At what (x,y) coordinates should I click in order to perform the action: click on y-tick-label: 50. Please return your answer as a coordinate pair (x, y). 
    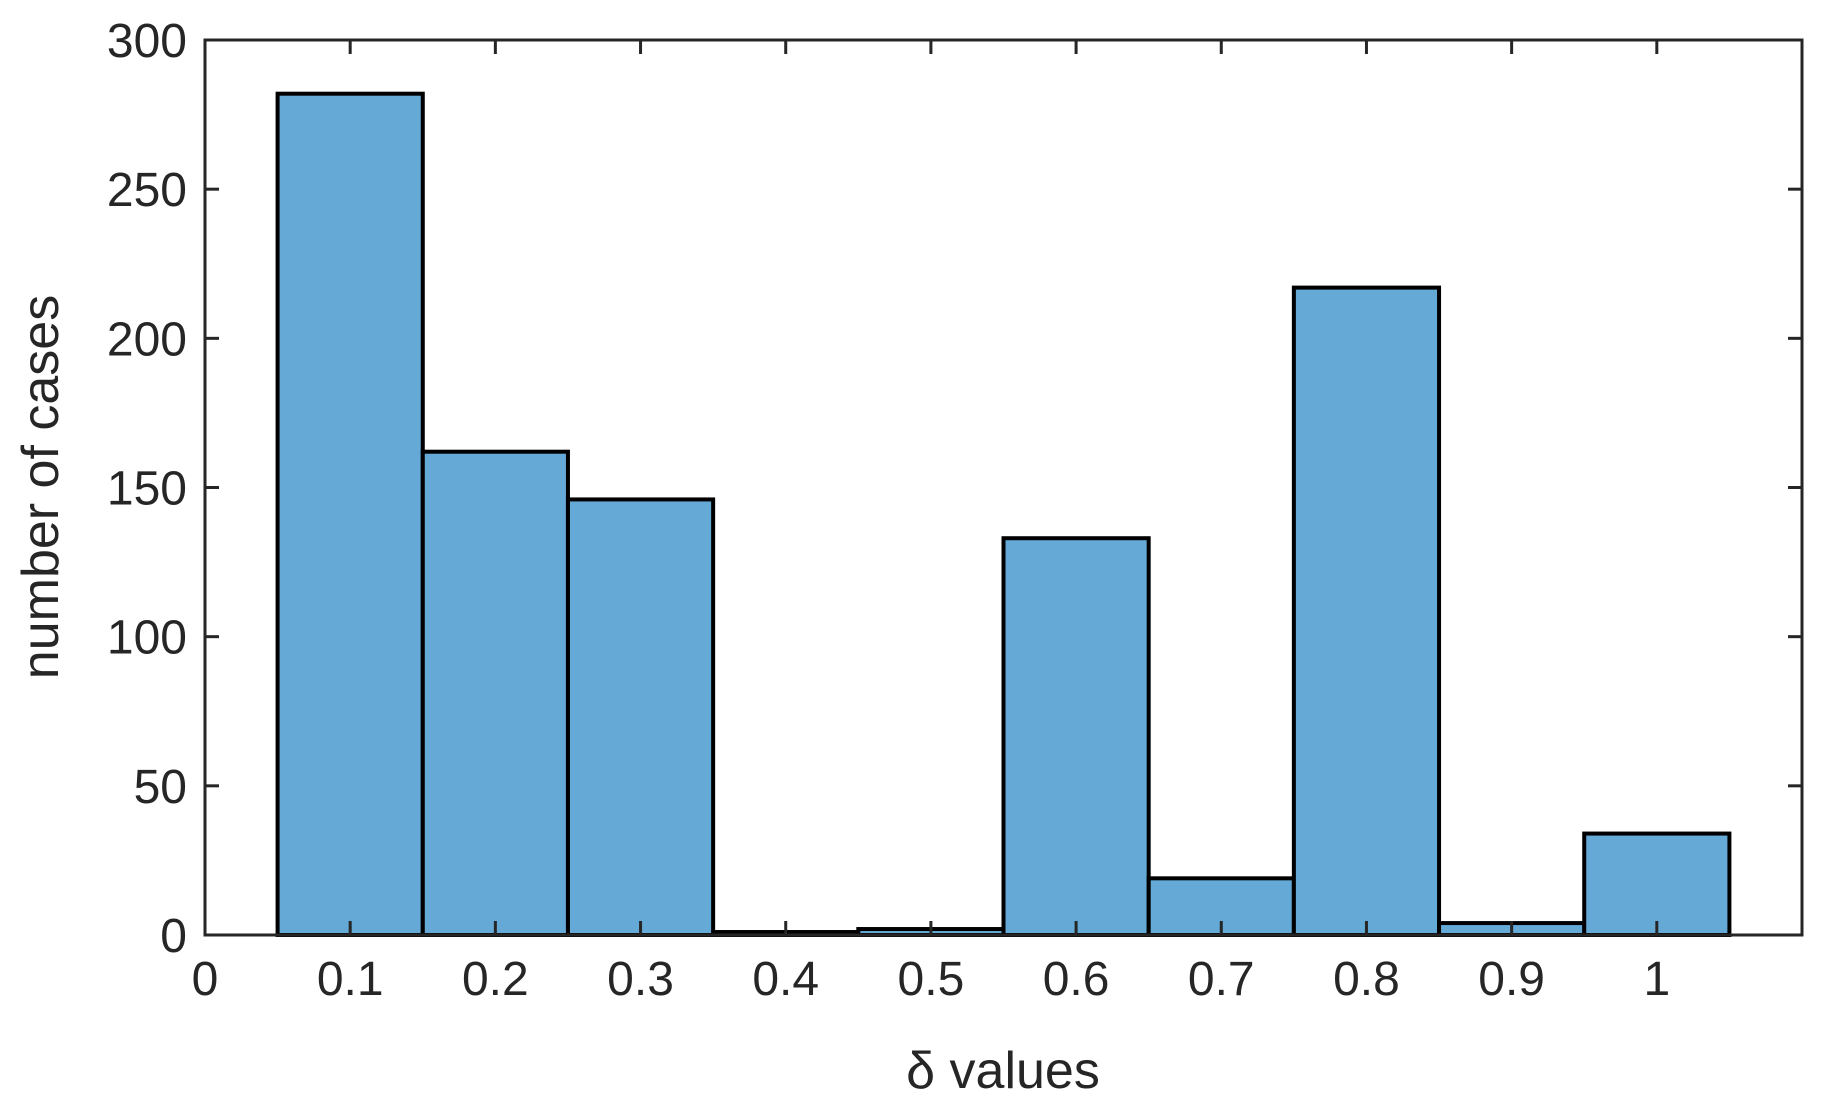
    Looking at the image, I should click on (160, 787).